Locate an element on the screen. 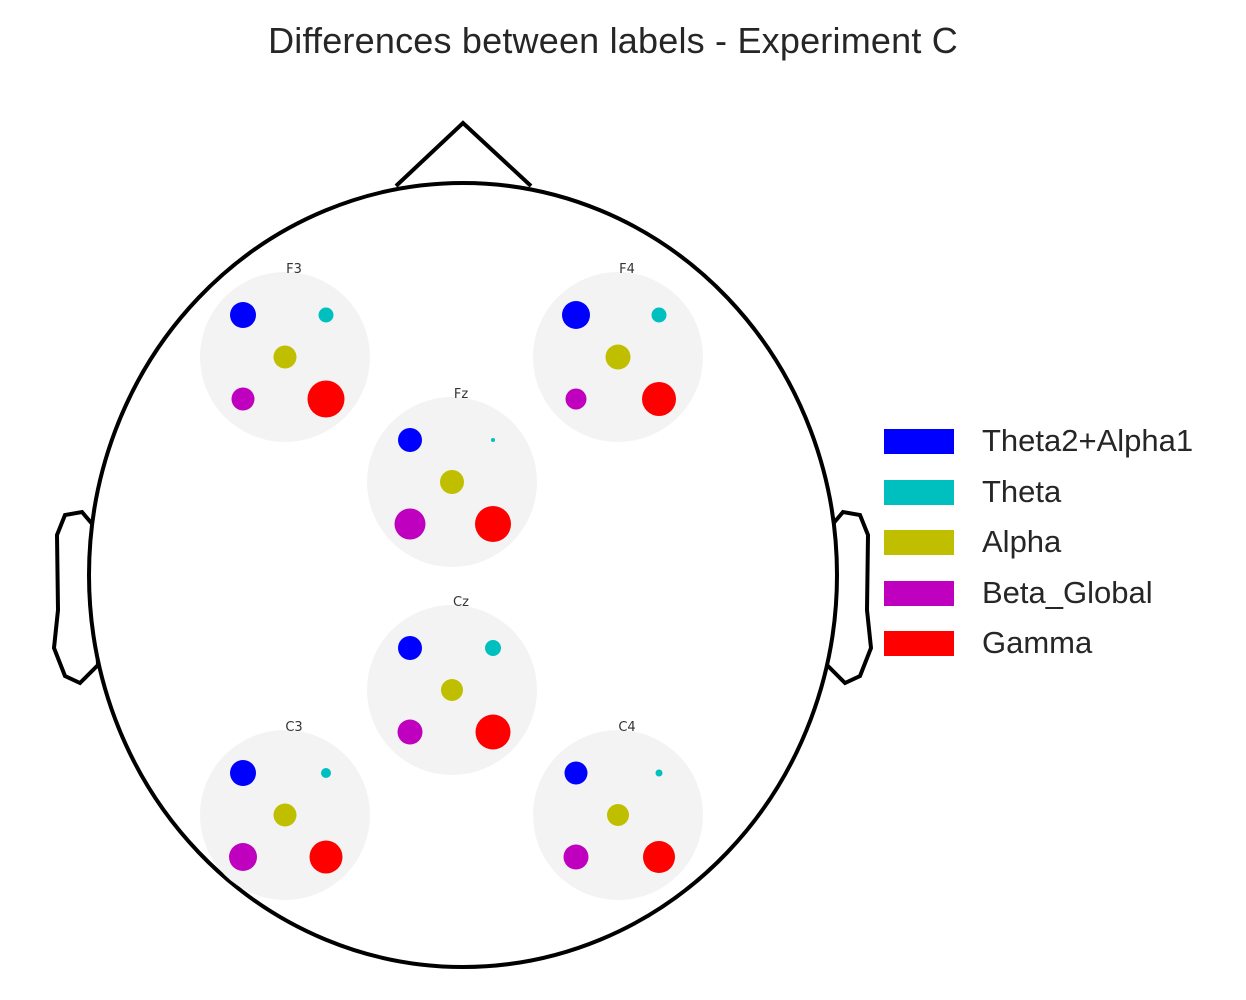  dot-c3-theta2-alpha1 is located at coordinates (243, 773).